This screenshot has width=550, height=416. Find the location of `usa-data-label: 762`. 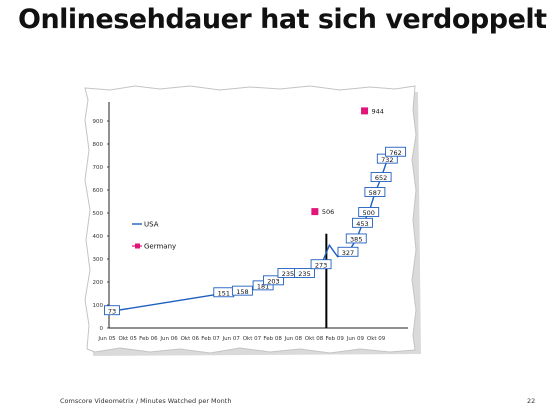

usa-data-label: 762 is located at coordinates (395, 153).